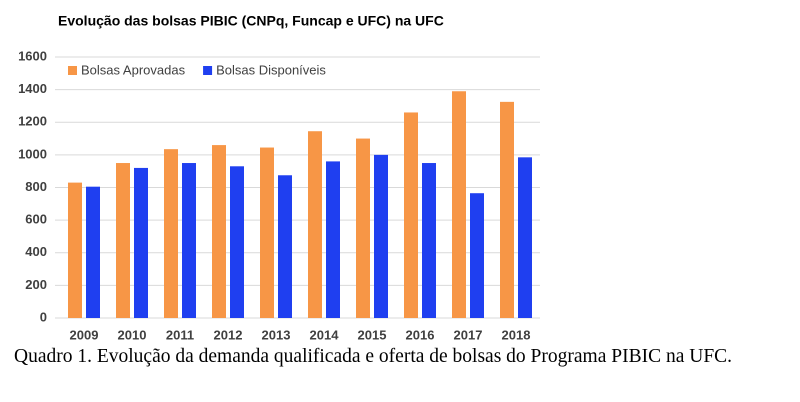  I want to click on legend-label: Bolsas Disponíveis, so click(271, 69).